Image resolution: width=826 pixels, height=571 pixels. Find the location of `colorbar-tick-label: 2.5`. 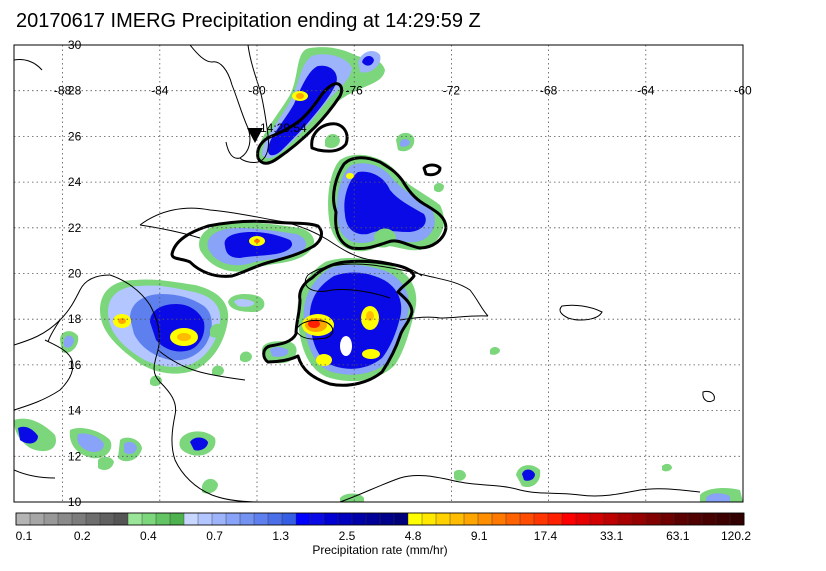

colorbar-tick-label: 2.5 is located at coordinates (347, 536).